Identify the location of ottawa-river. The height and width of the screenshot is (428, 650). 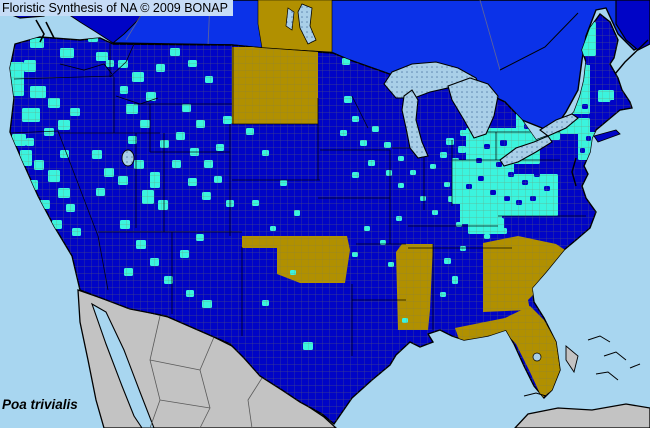
(539, 41).